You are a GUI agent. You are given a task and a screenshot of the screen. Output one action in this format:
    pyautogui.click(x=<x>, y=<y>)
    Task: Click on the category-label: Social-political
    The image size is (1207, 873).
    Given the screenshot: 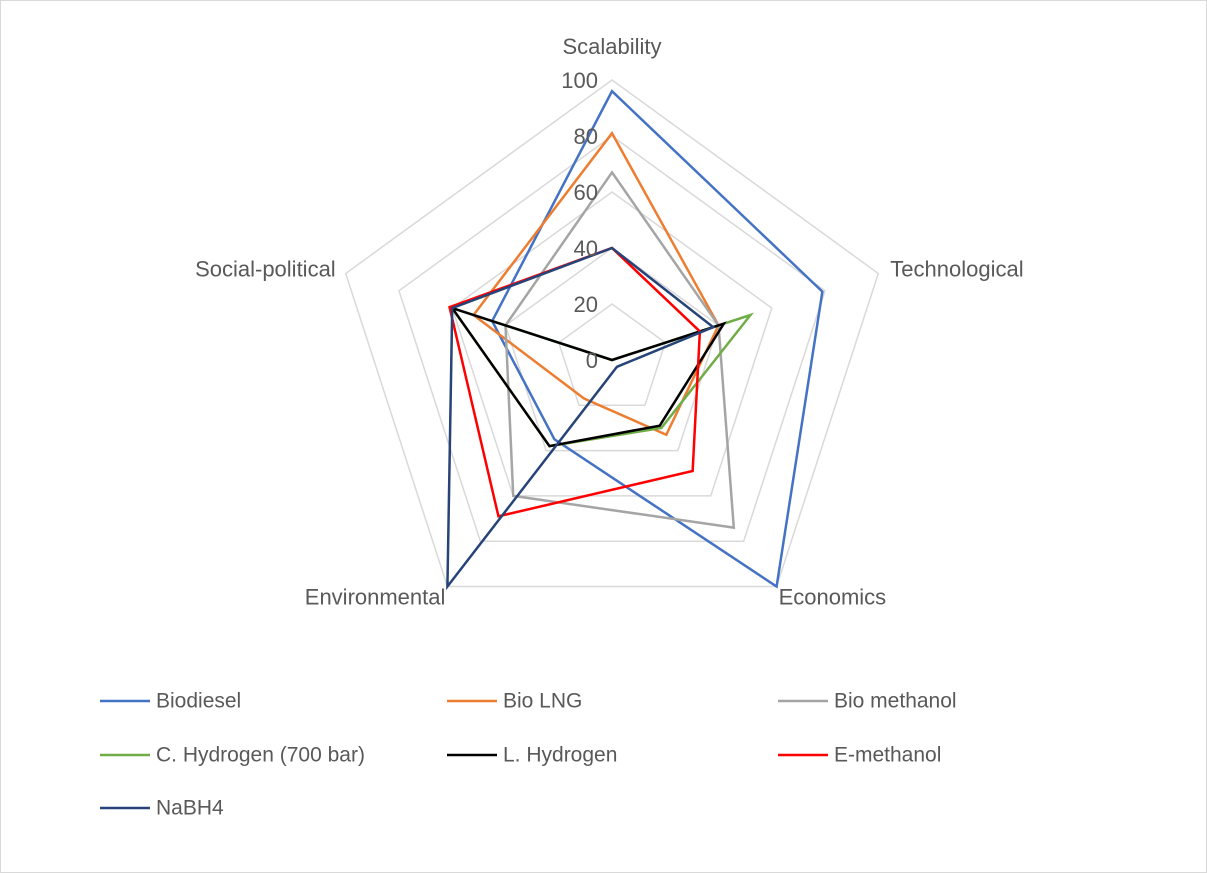 What is the action you would take?
    pyautogui.click(x=265, y=268)
    